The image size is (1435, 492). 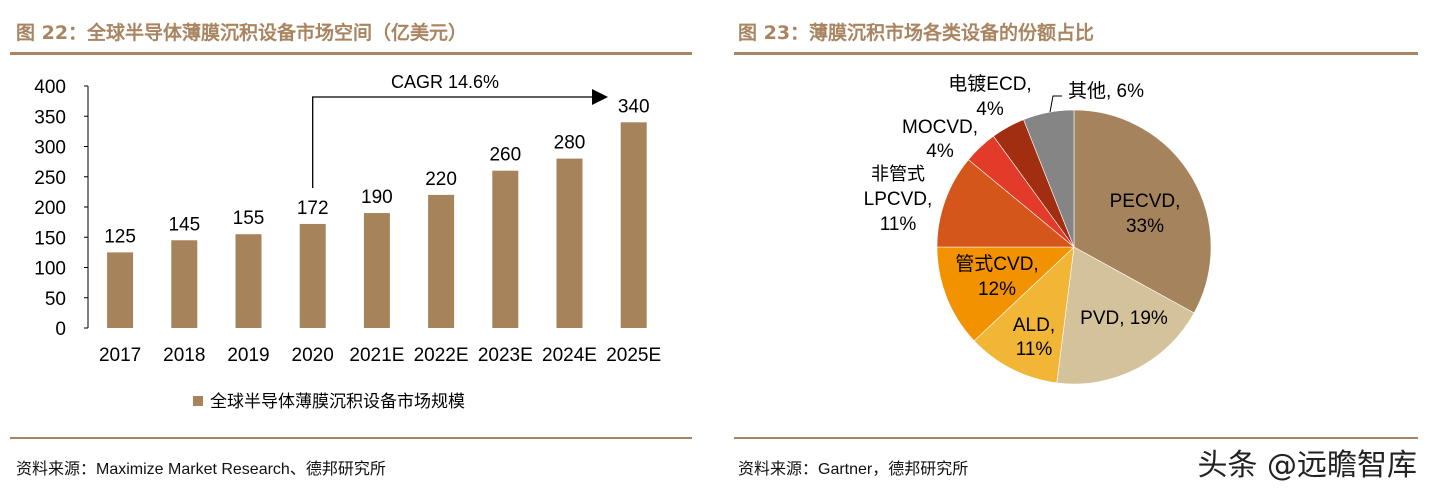 I want to click on left-source: 资料来源：Maximize Market Research、德邦研究所, so click(x=201, y=469).